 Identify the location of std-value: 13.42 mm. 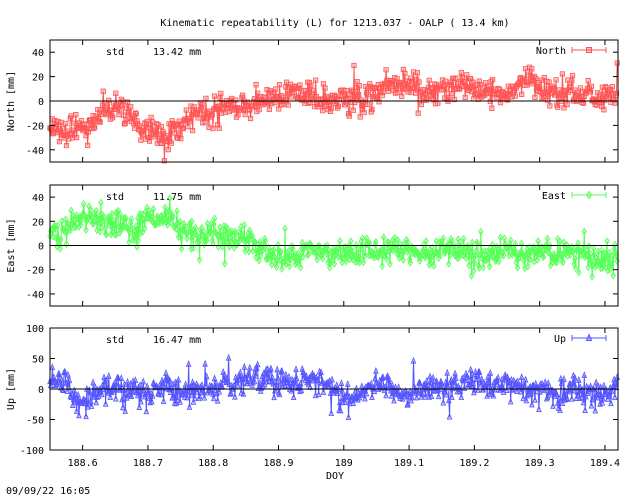
(177, 52).